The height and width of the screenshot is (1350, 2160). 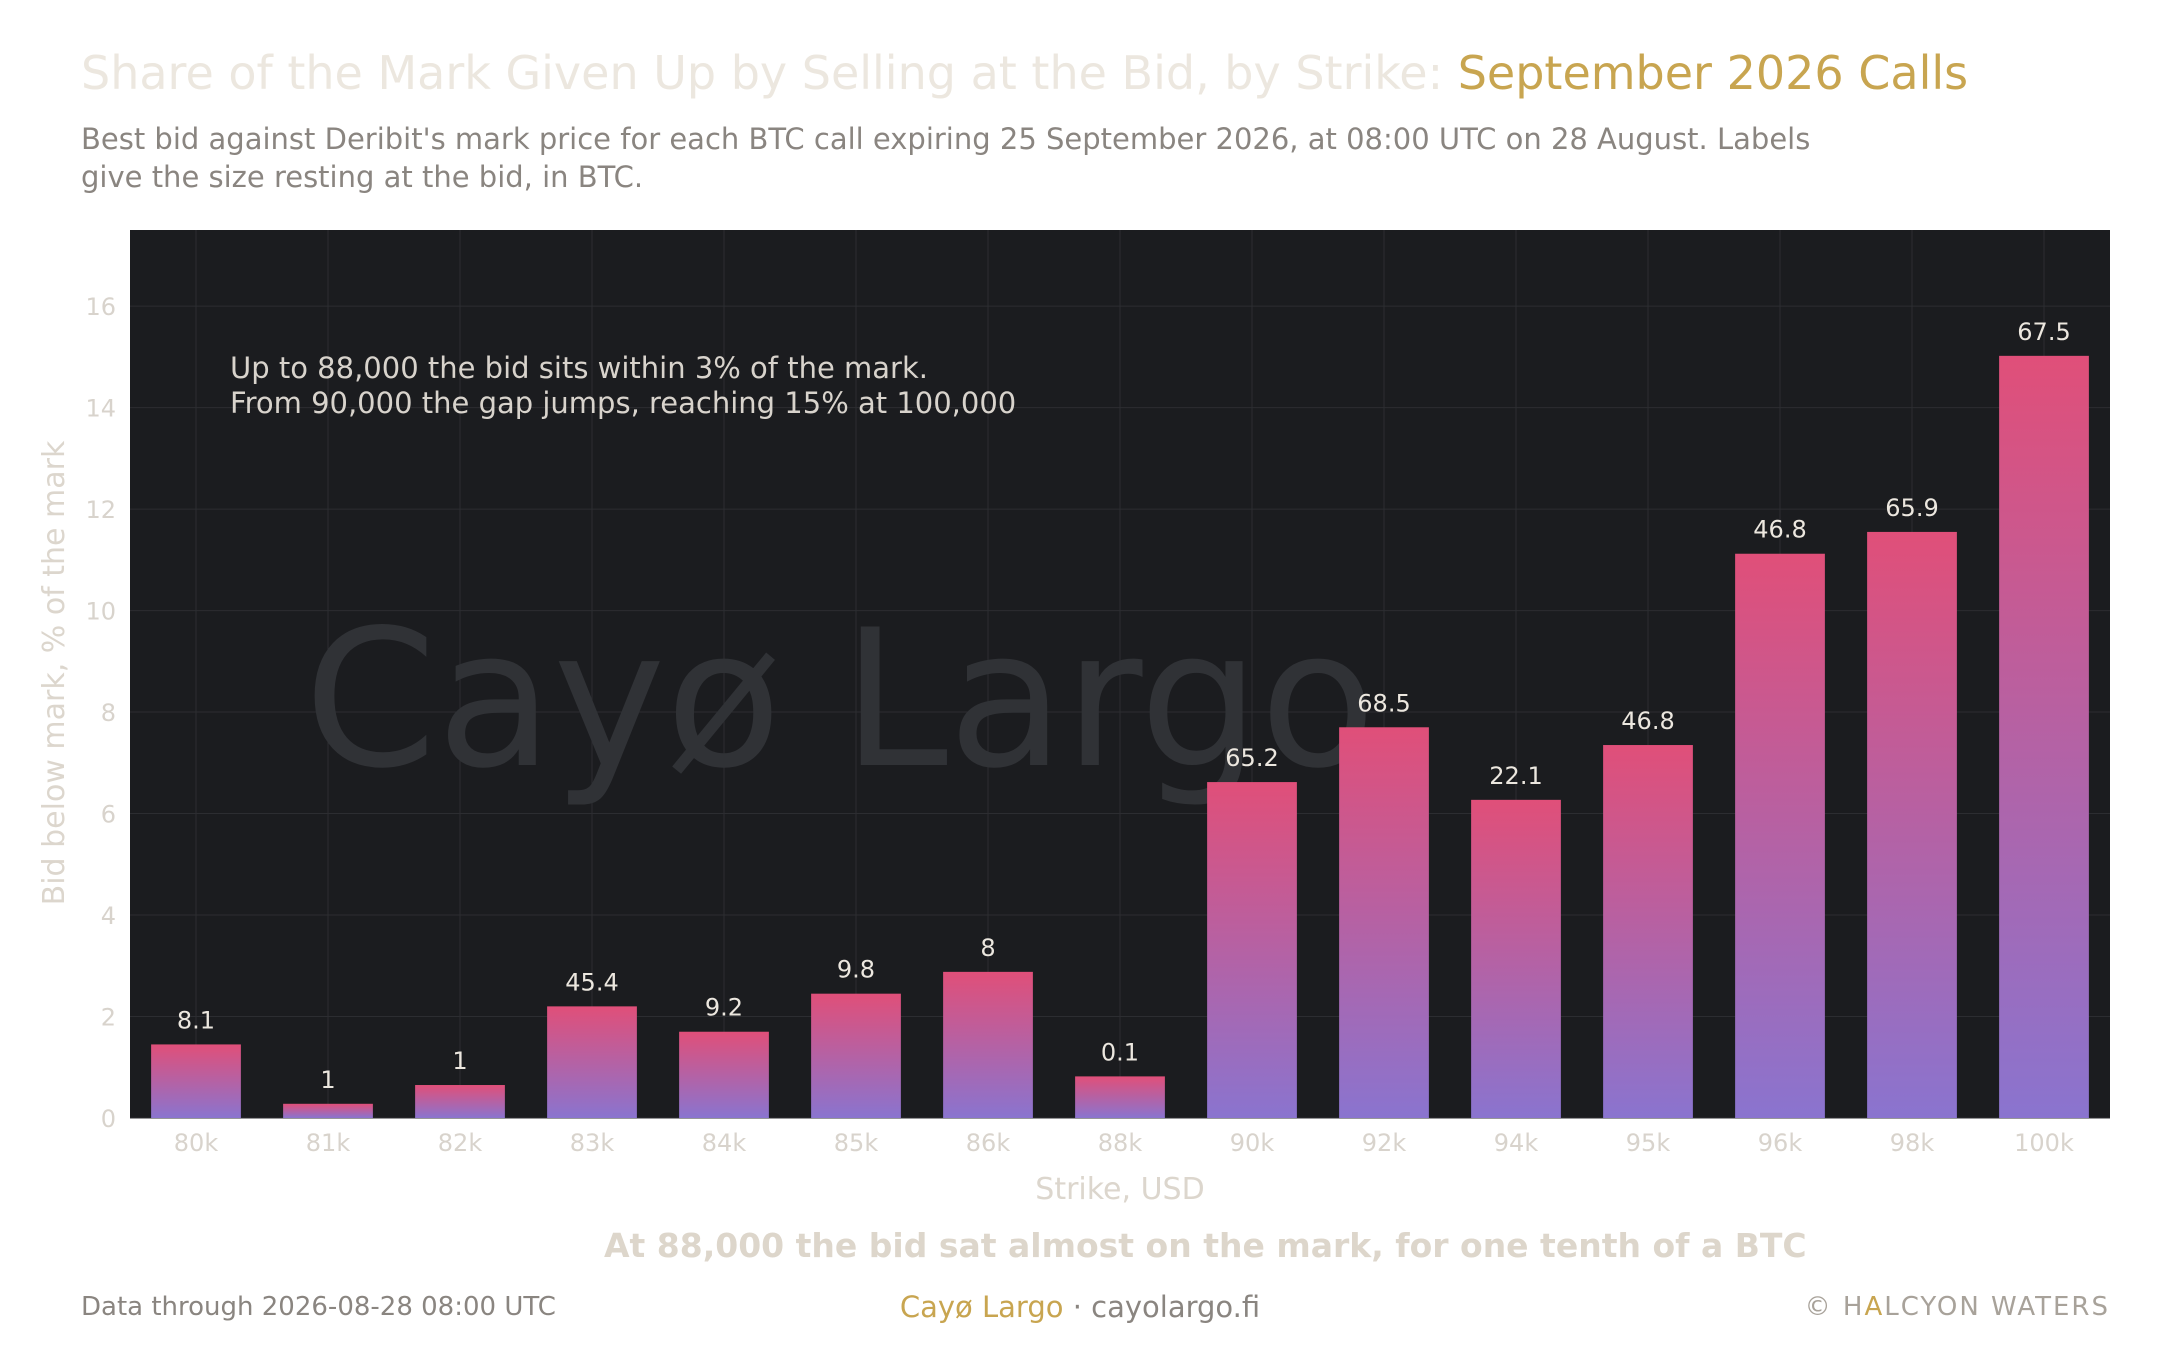 What do you see at coordinates (591, 982) in the screenshot?
I see `bar-value-label: 45.4` at bounding box center [591, 982].